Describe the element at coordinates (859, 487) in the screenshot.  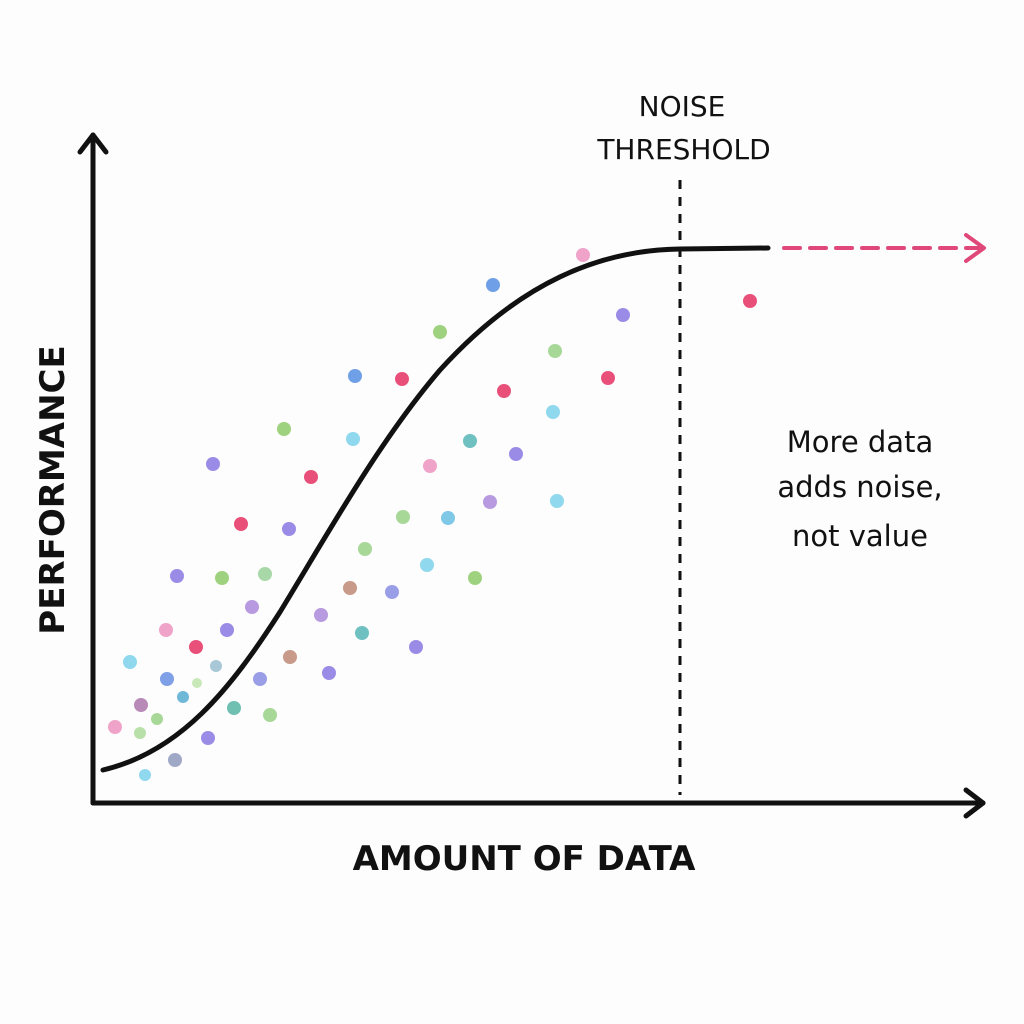
I see `annotation: adds noise,` at that location.